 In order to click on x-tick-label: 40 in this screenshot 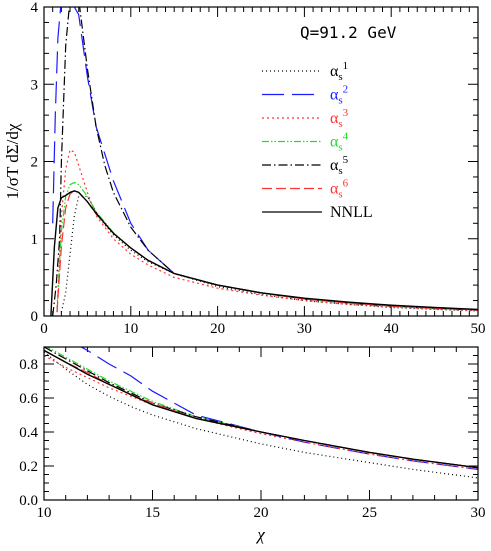, I will do `click(391, 329)`.